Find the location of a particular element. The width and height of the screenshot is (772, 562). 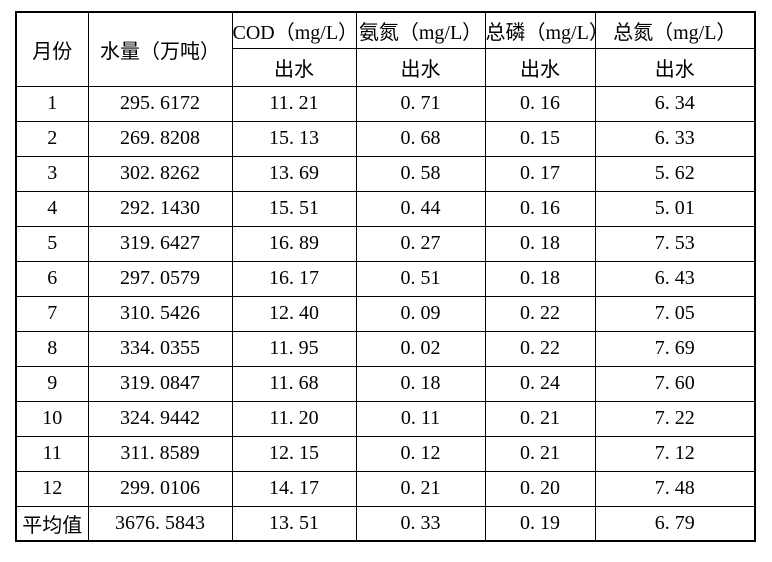

header-ammonia-nitrogen: 氨氮（mg/L） is located at coordinates (420, 30).